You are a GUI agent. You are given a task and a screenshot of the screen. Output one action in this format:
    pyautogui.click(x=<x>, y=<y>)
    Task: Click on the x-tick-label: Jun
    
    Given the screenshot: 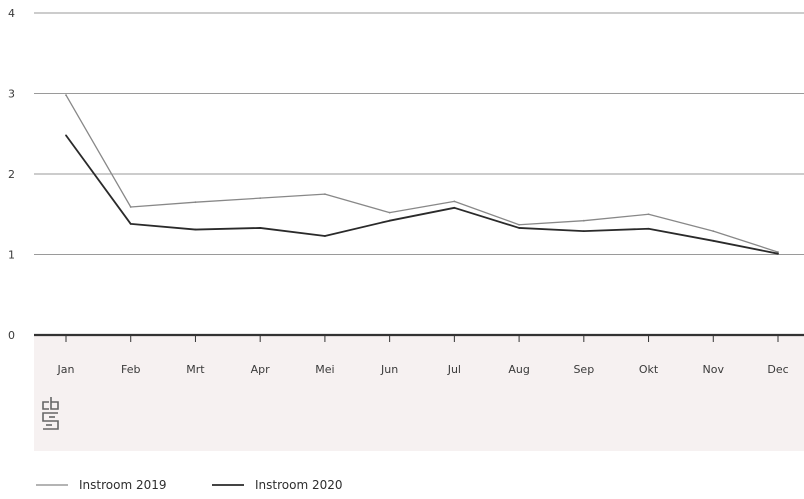 What is the action you would take?
    pyautogui.click(x=389, y=369)
    